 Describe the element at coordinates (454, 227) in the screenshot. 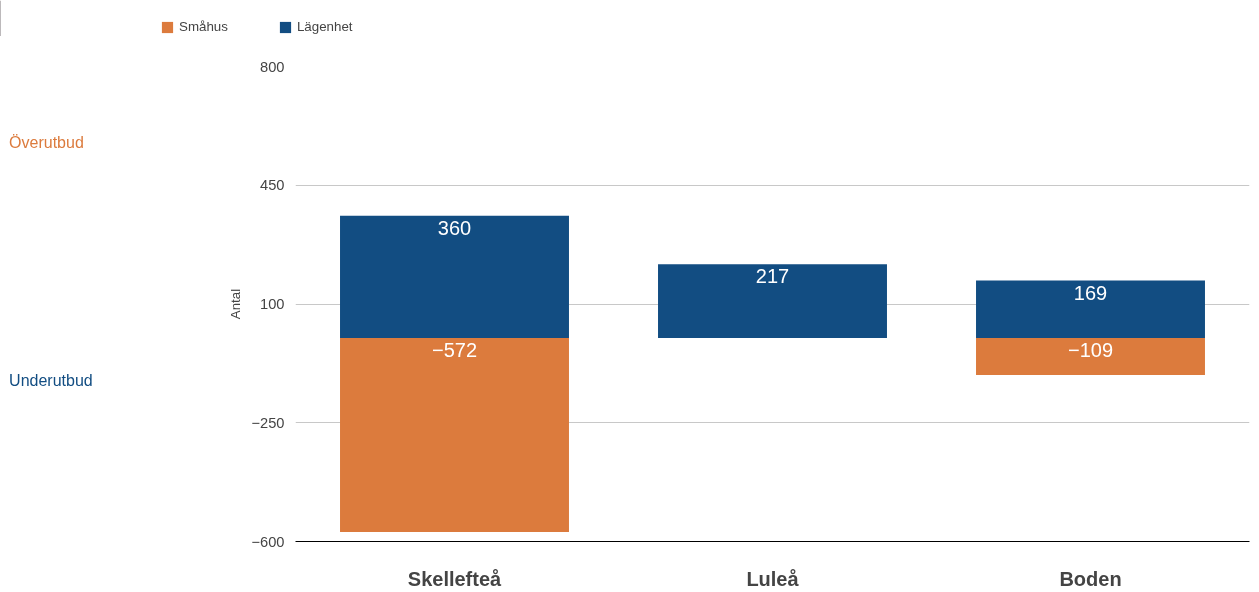

I see `data-label: 360` at that location.